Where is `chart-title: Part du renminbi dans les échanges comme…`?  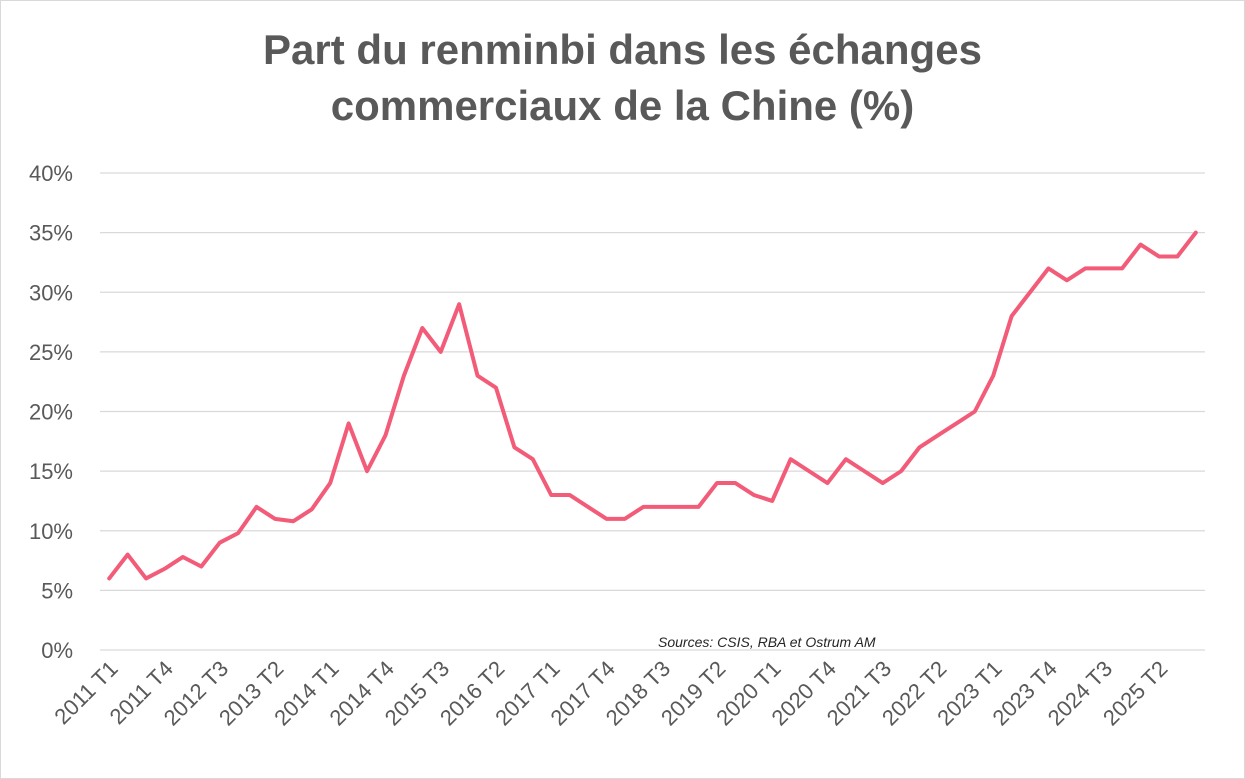 chart-title: Part du renminbi dans les échanges comme… is located at coordinates (622, 78).